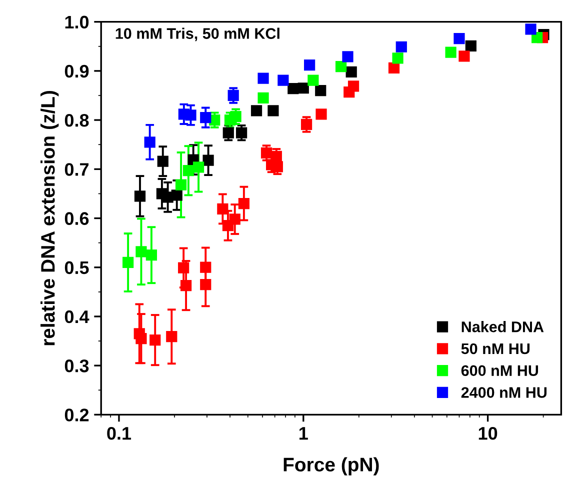 The image size is (568, 485). Describe the element at coordinates (198, 35) in the screenshot. I see `annotation: 10 mM Tris, 50 mM KCl` at that location.